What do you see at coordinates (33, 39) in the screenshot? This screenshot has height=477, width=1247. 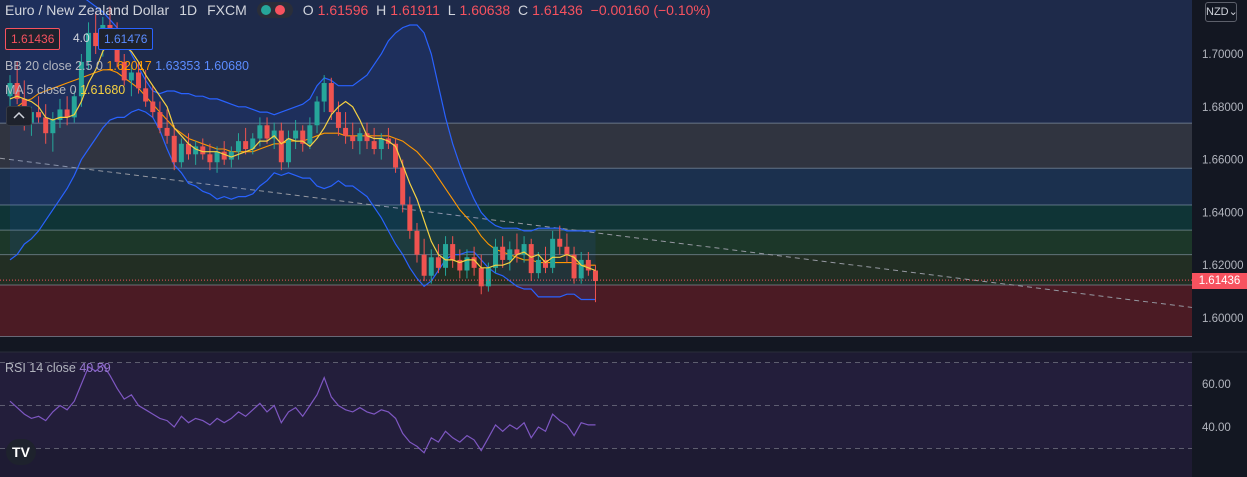 I see `sell-button: 1.61436` at bounding box center [33, 39].